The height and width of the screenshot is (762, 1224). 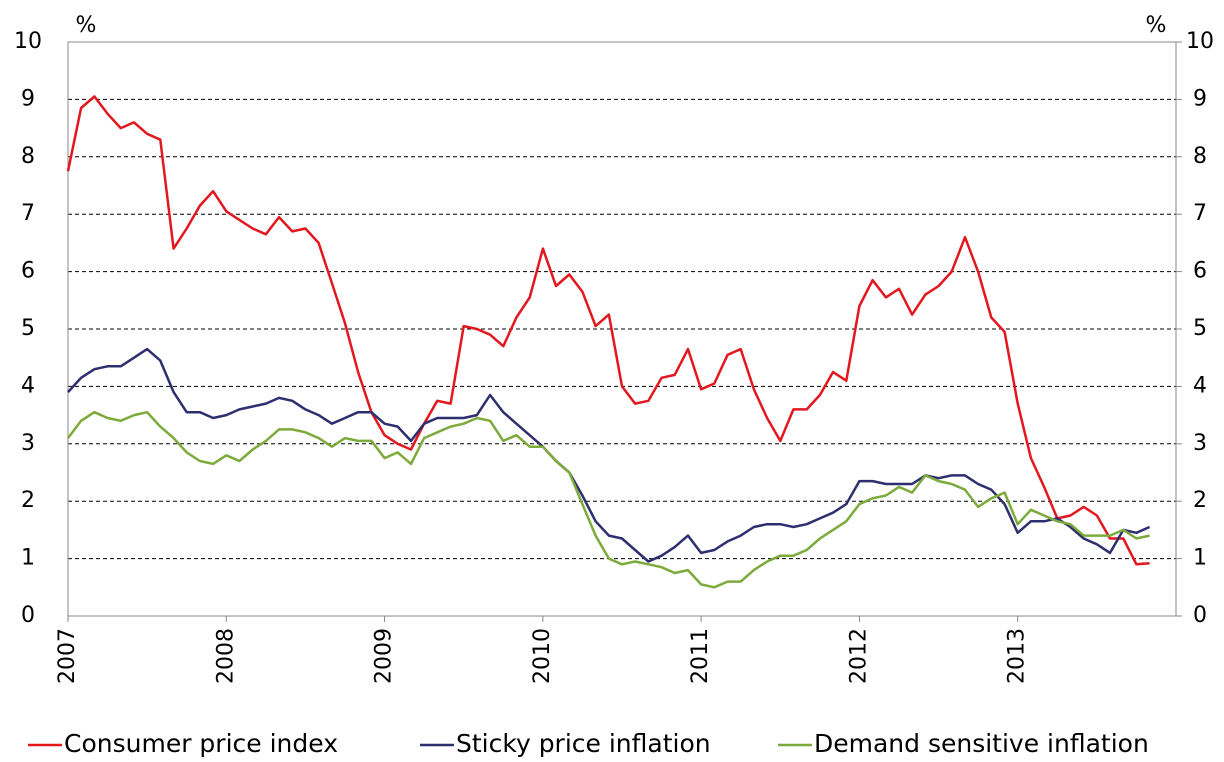 I want to click on y-axis-label: %, so click(x=86, y=25).